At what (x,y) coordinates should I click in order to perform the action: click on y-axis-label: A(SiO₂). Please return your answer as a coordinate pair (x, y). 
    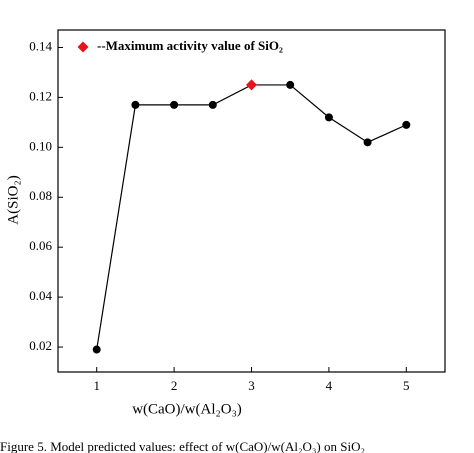
    Looking at the image, I should click on (13, 199).